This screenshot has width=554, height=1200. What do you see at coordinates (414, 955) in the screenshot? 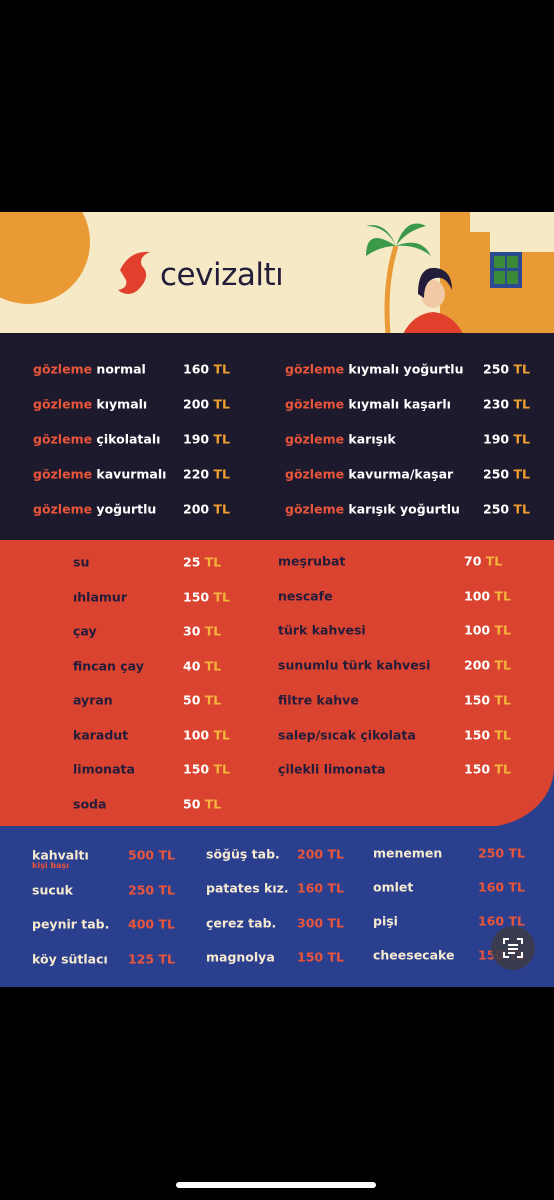
I see `item-name: cheesecake` at bounding box center [414, 955].